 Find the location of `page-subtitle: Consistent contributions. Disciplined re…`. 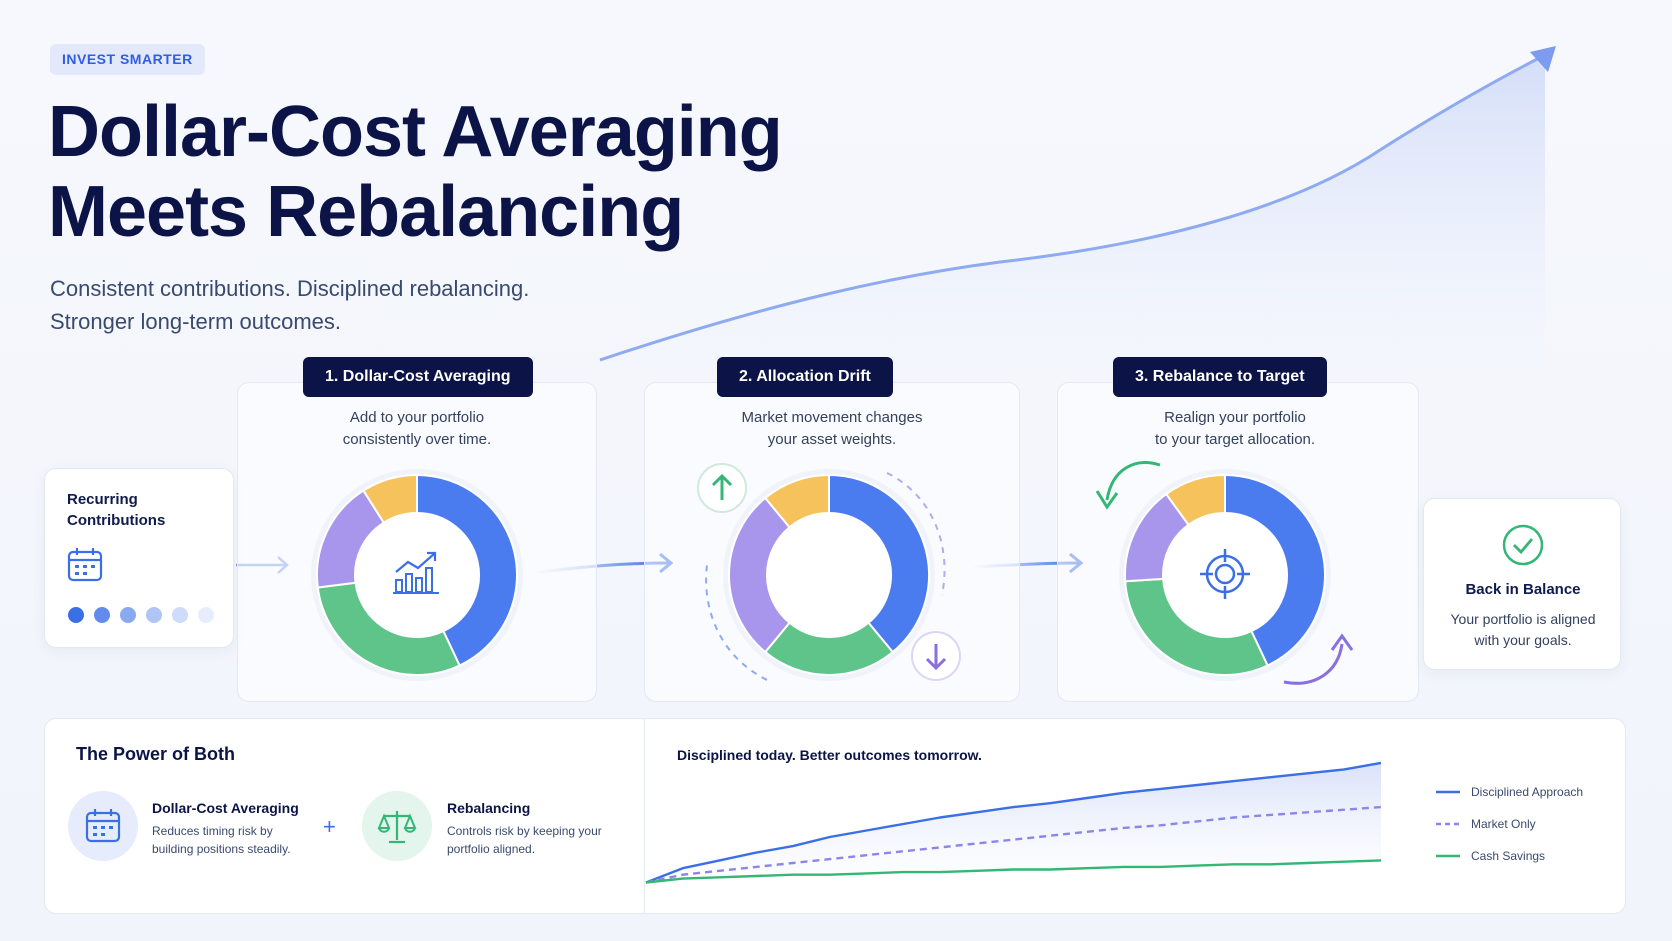

page-subtitle: Consistent contributions. Disciplined re… is located at coordinates (400, 305).